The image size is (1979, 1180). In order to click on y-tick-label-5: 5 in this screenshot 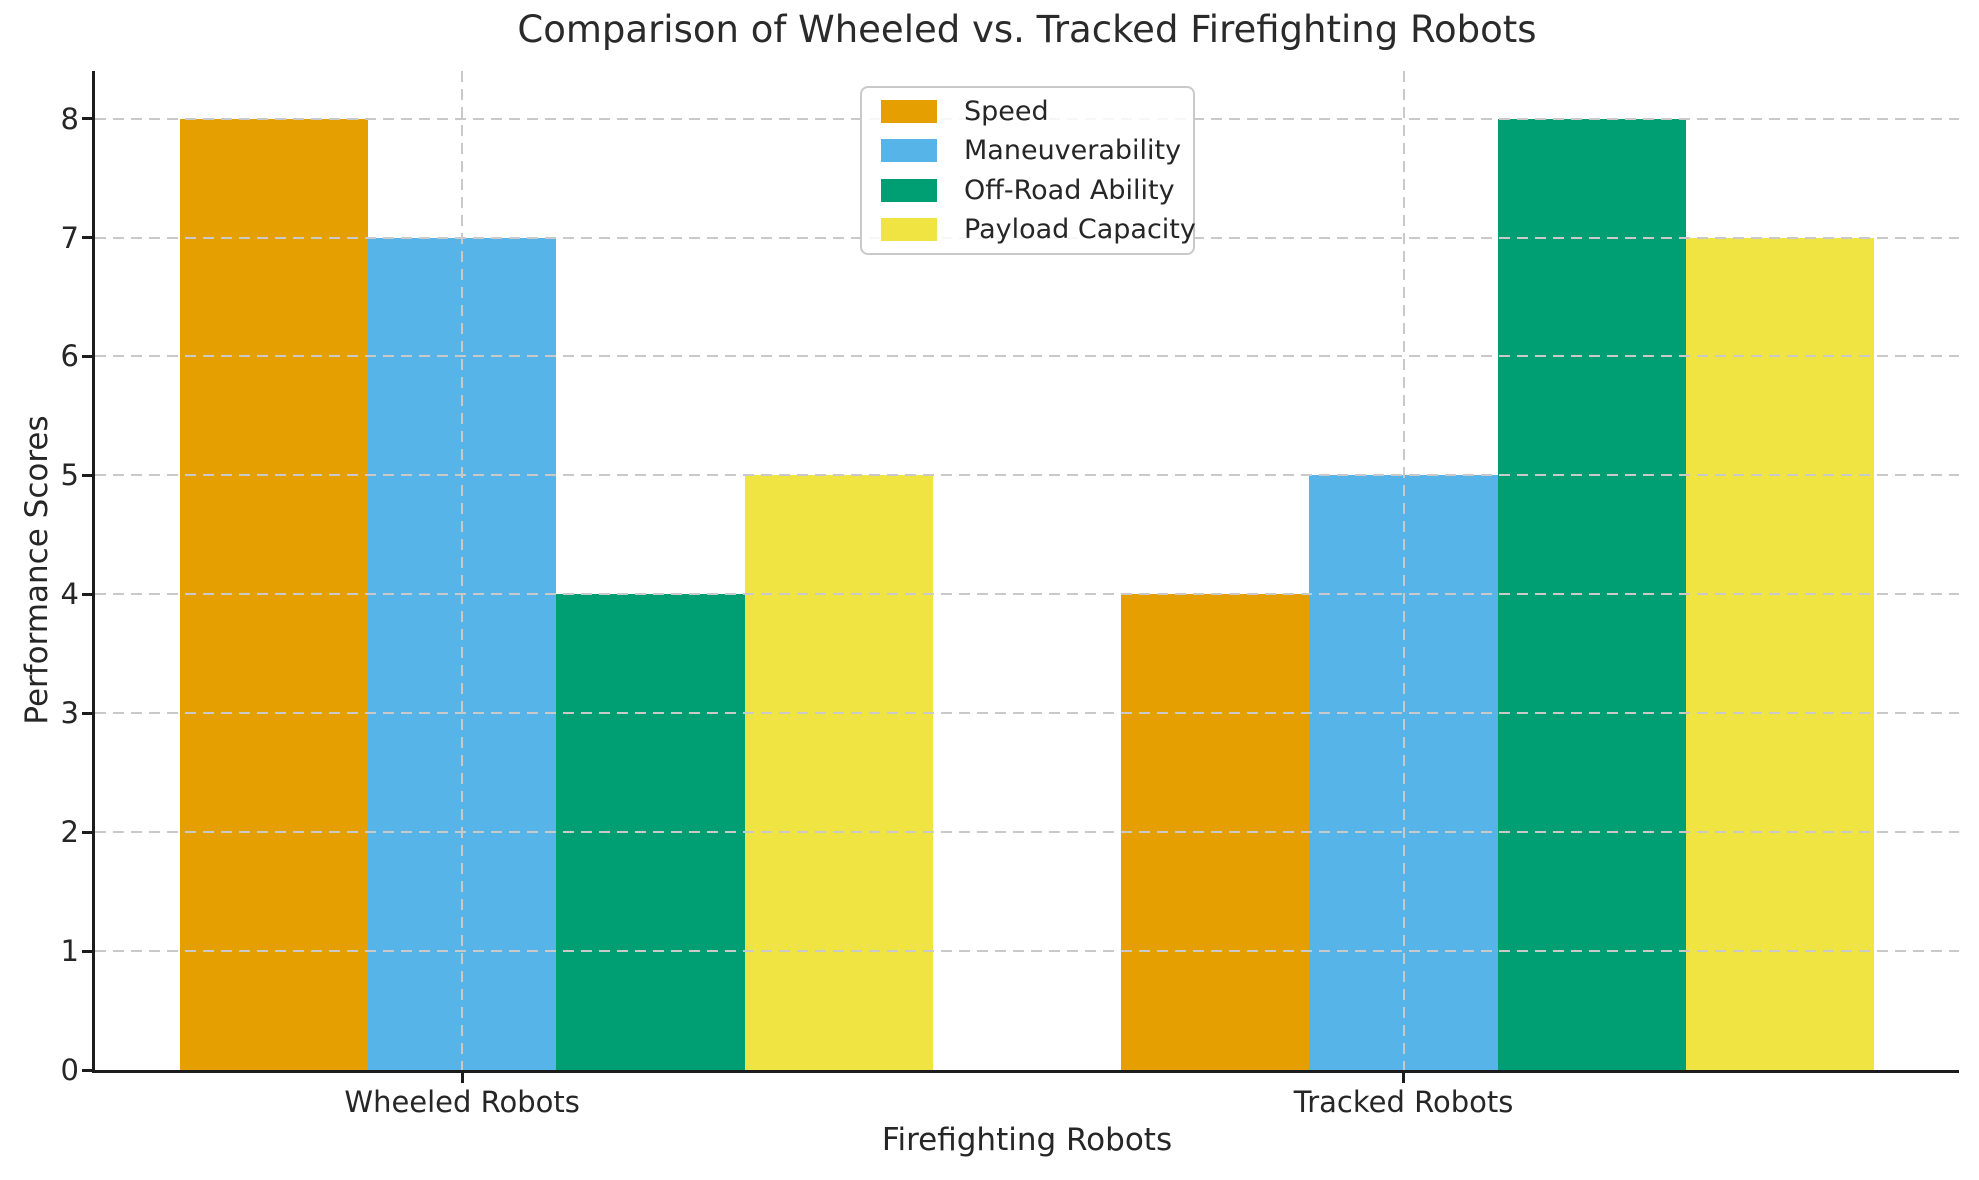, I will do `click(69, 475)`.